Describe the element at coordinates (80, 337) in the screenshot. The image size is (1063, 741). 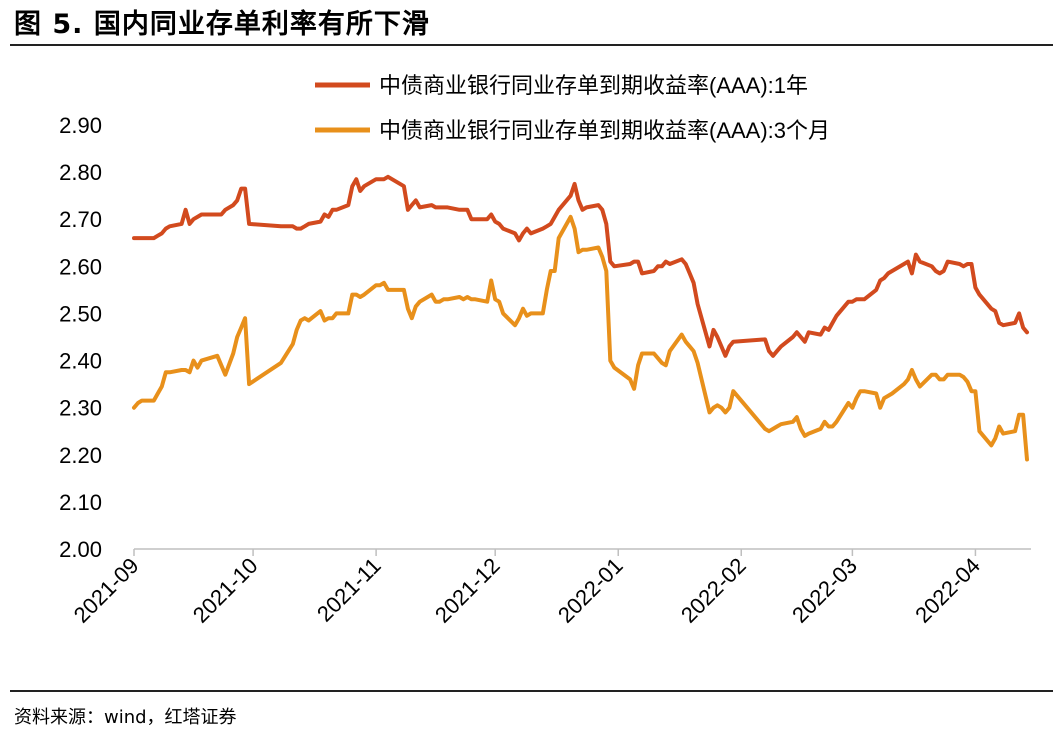
I see `y-axis: 2.00 2.10 2.20 2.30 2.40 2.50 2.60 2.70 2.80 2.90` at that location.